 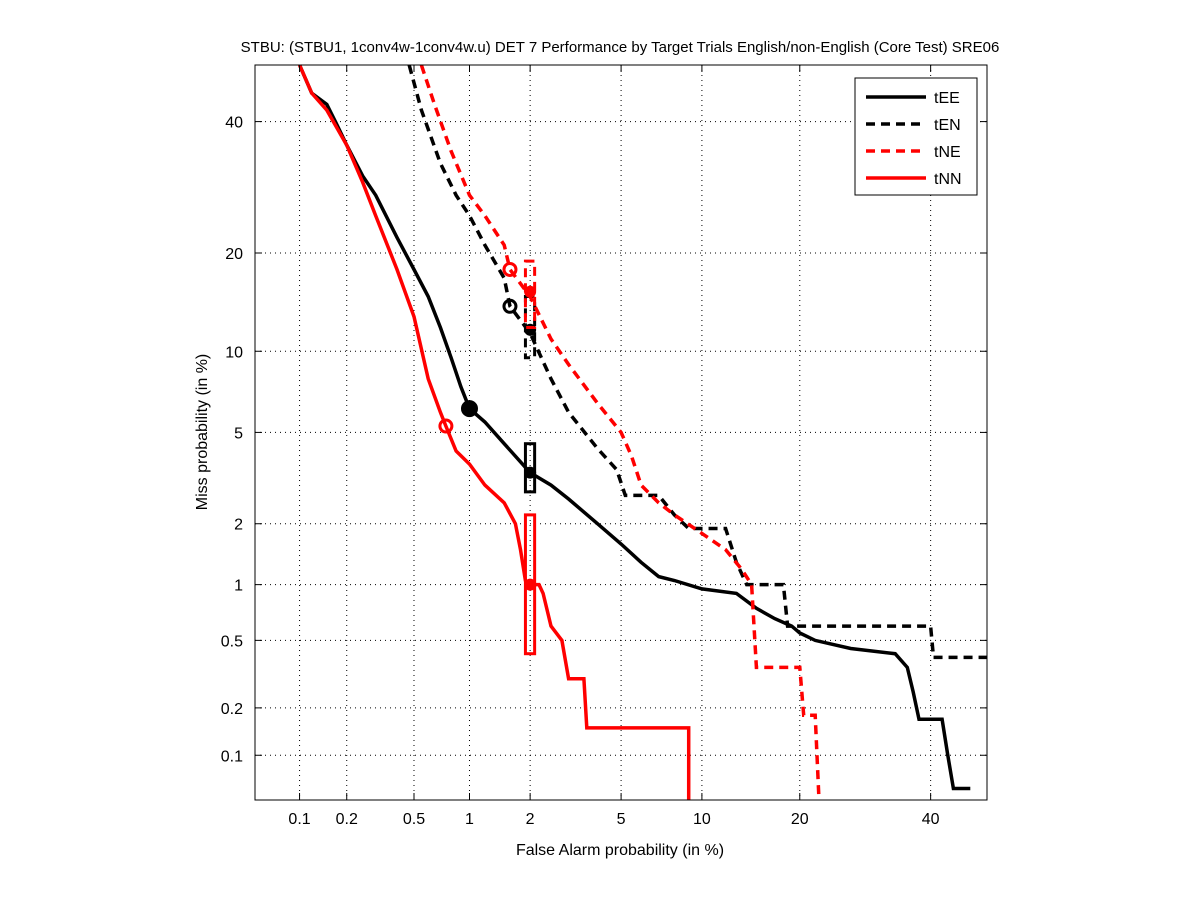 I want to click on min-dcf-marker-tEE, so click(x=469, y=409).